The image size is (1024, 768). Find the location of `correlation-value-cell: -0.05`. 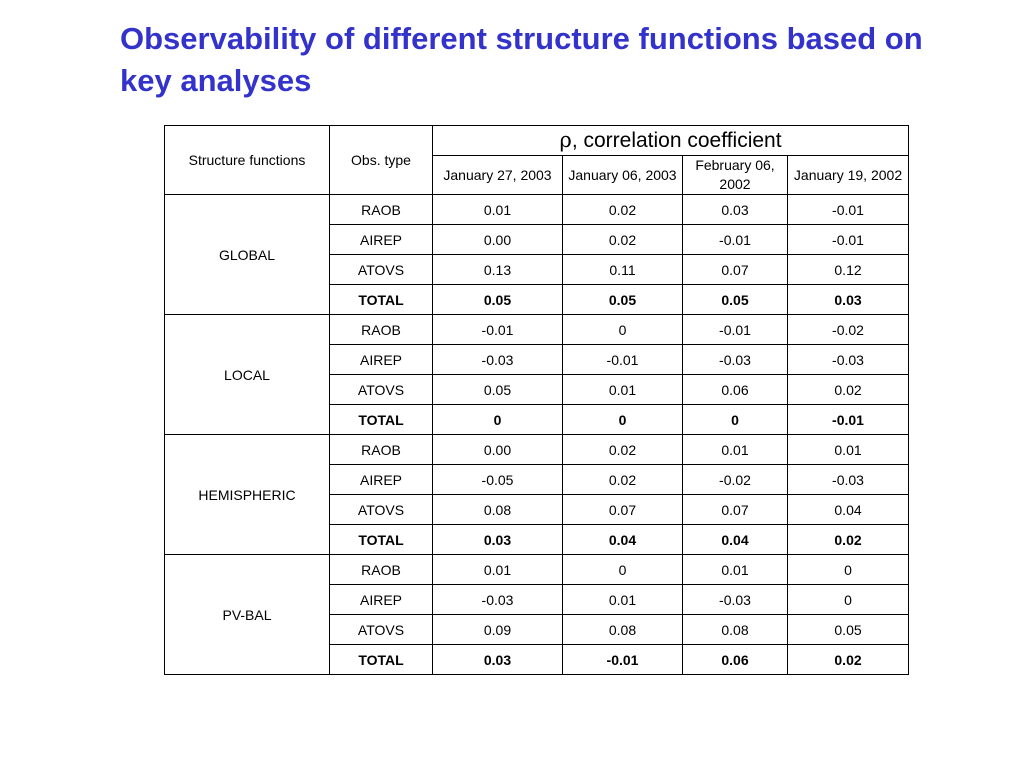

correlation-value-cell: -0.05 is located at coordinates (497, 479).